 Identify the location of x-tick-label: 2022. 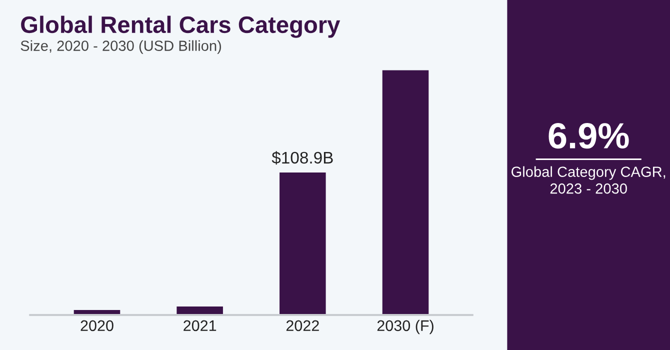
(302, 326).